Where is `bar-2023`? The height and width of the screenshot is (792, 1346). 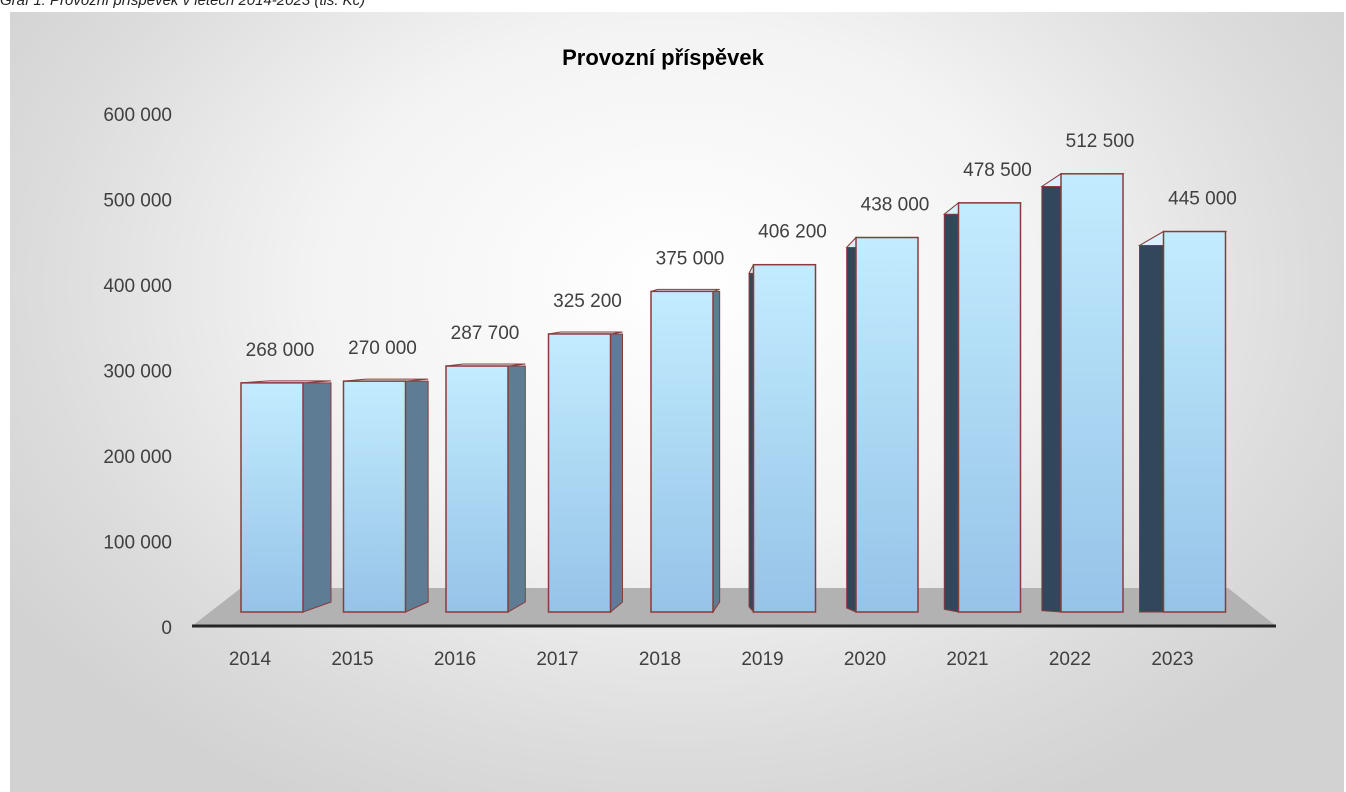
bar-2023 is located at coordinates (1182, 421).